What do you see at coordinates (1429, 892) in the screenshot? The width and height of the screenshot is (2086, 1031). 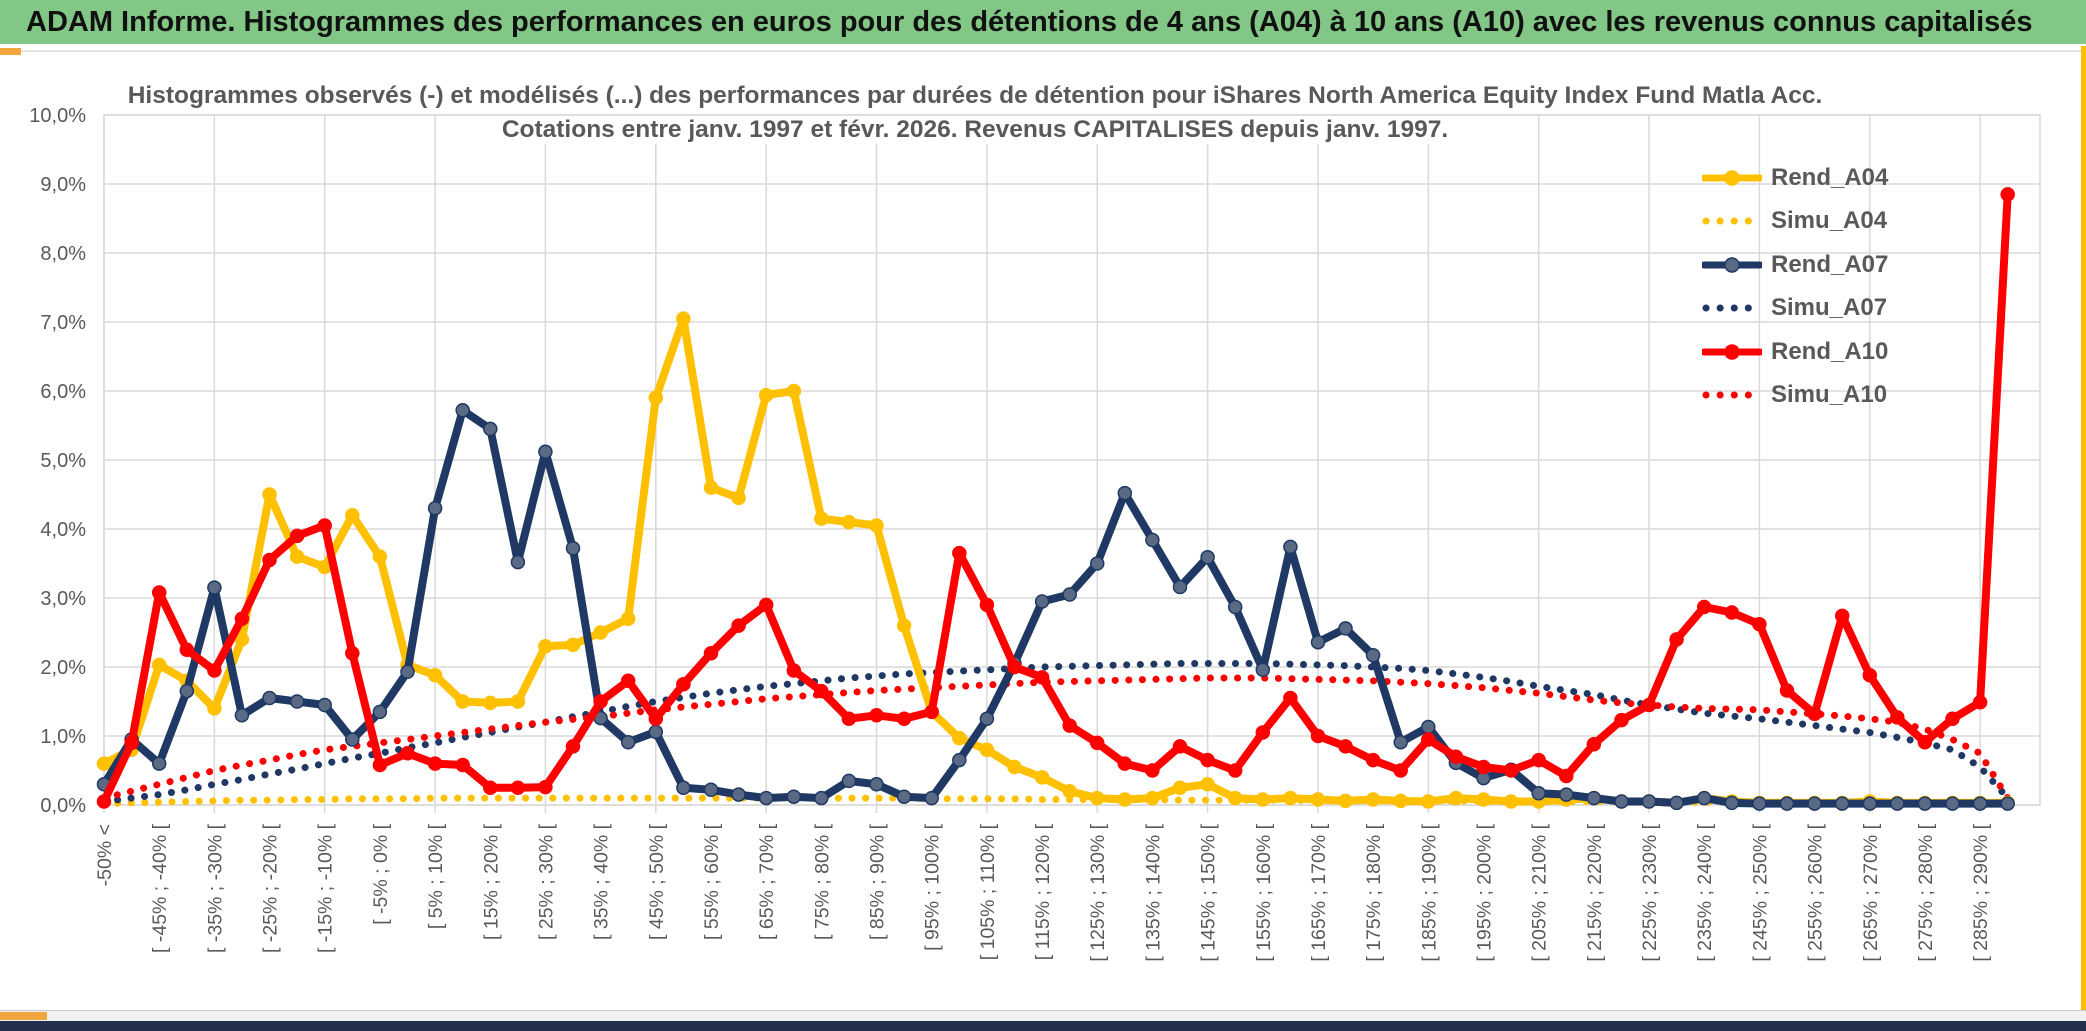 I see `svg-text: [ 185% ; 190% [` at bounding box center [1429, 892].